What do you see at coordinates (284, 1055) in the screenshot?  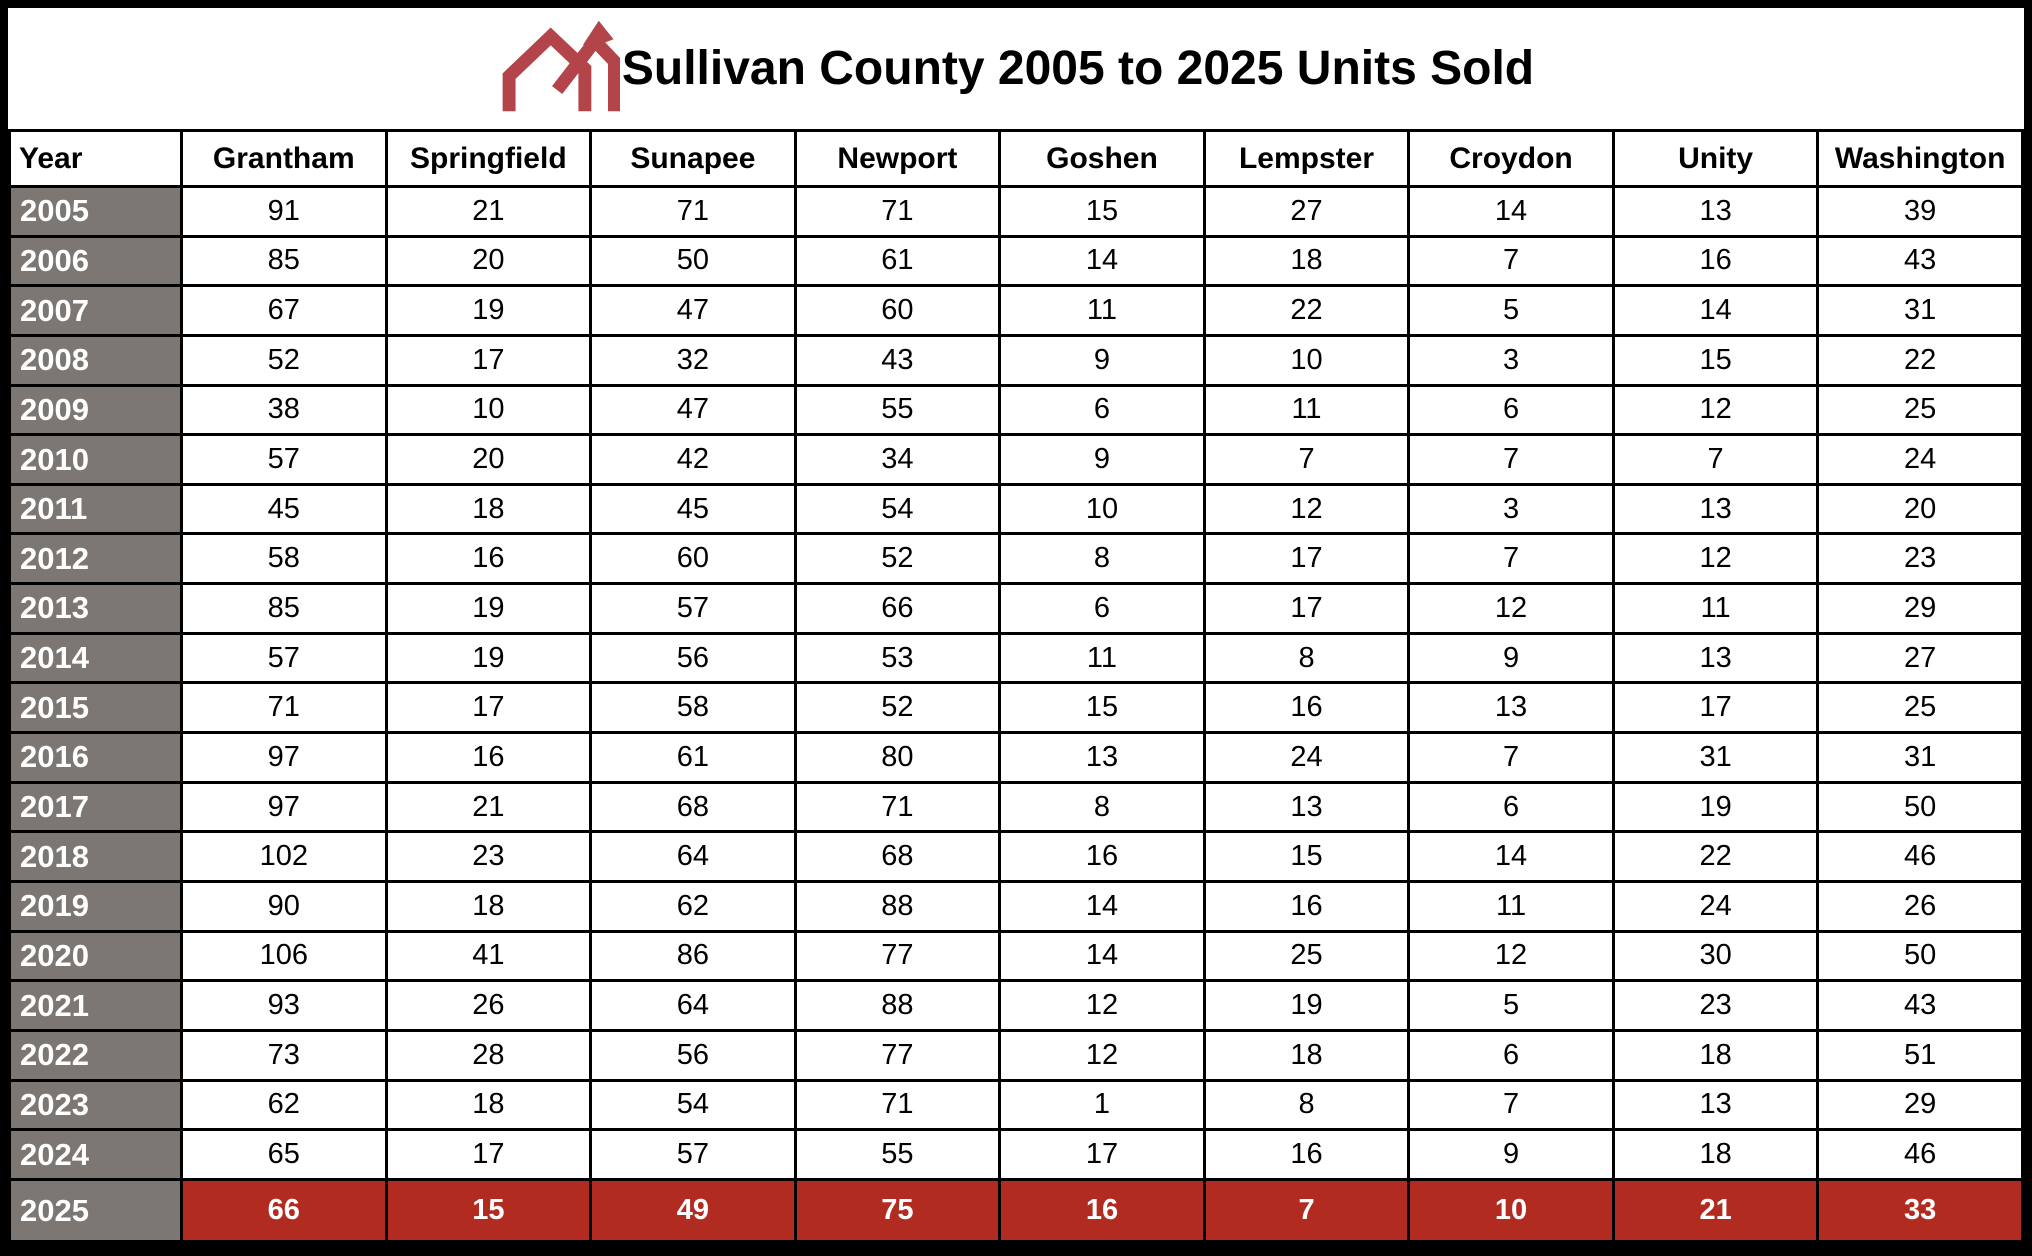 I see `value-cell: 73` at bounding box center [284, 1055].